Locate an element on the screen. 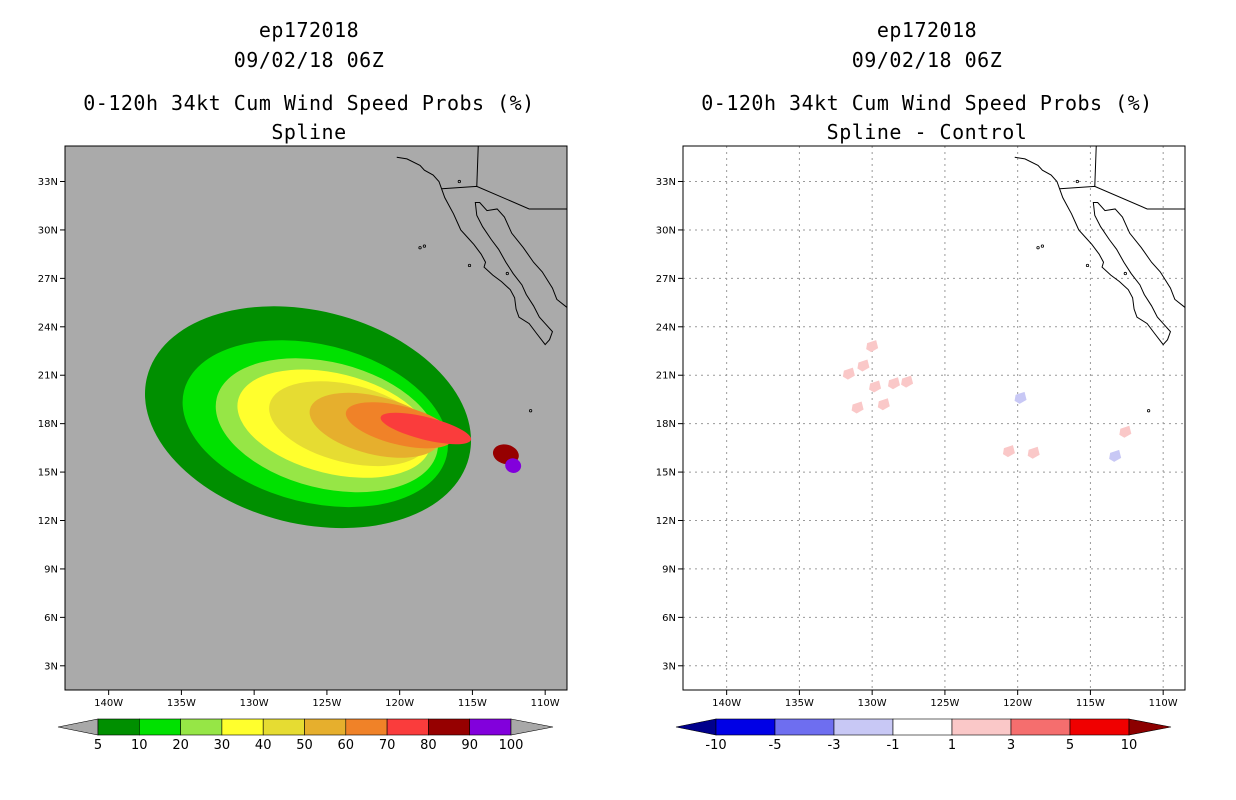 This screenshot has width=1236, height=800. x-tick-label: 140W is located at coordinates (726, 703).